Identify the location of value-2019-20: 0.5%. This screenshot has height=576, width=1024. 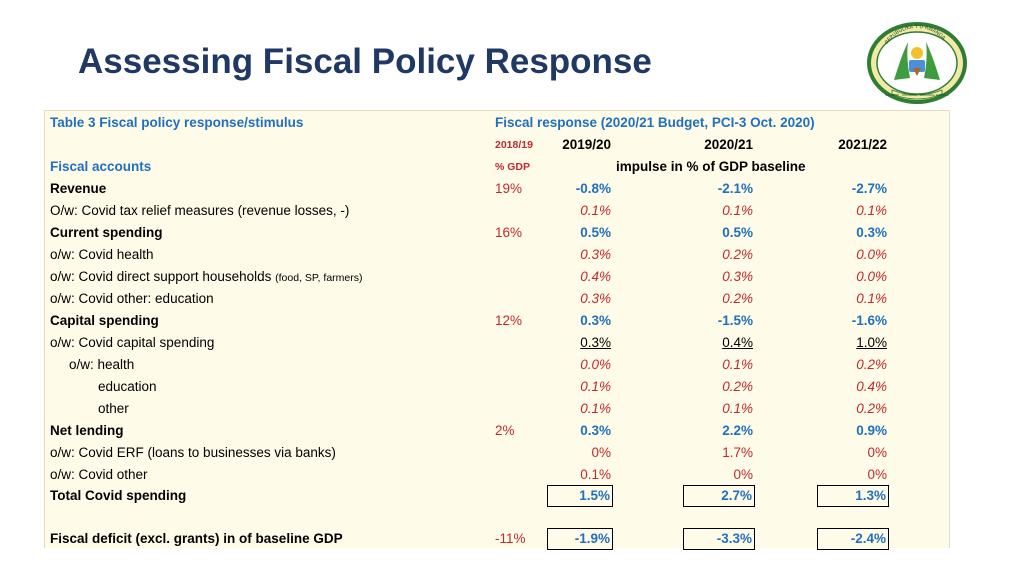
(595, 232).